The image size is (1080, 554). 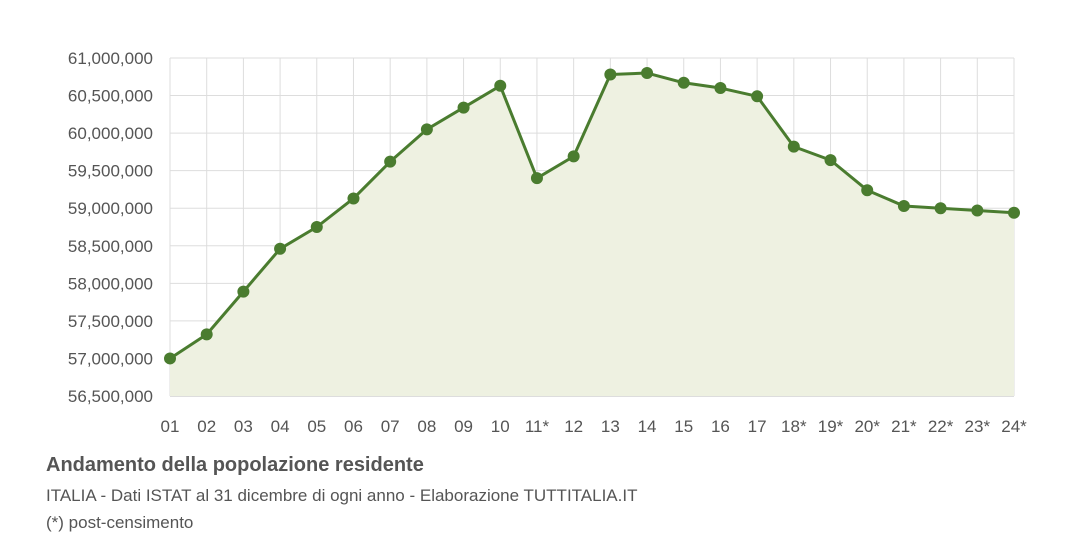 What do you see at coordinates (110, 133) in the screenshot?
I see `y-tick-label: 60,000,000` at bounding box center [110, 133].